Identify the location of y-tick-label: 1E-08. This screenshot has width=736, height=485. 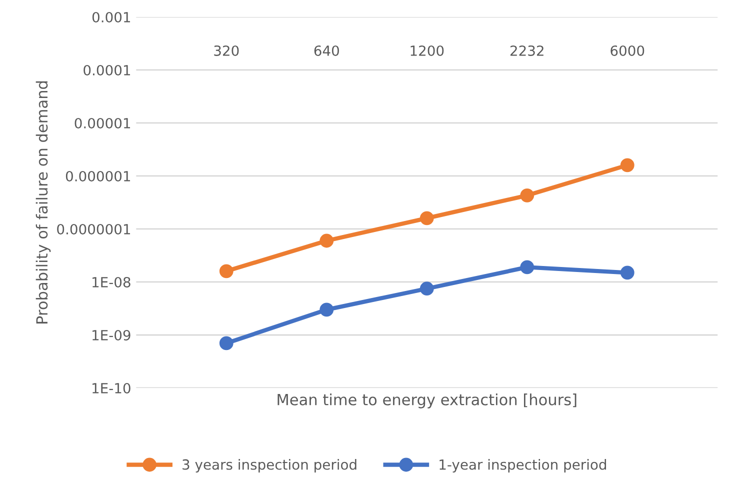
(111, 282).